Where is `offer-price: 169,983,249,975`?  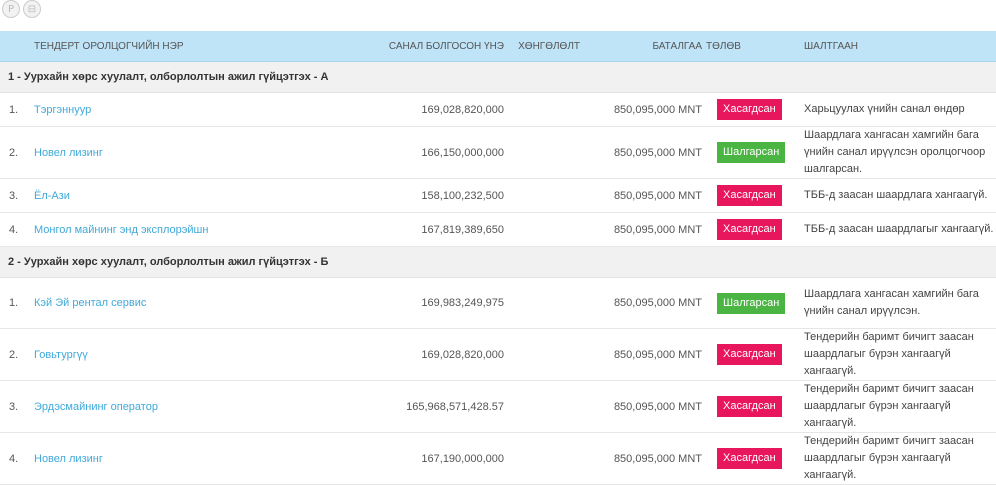 offer-price: 169,983,249,975 is located at coordinates (436, 303).